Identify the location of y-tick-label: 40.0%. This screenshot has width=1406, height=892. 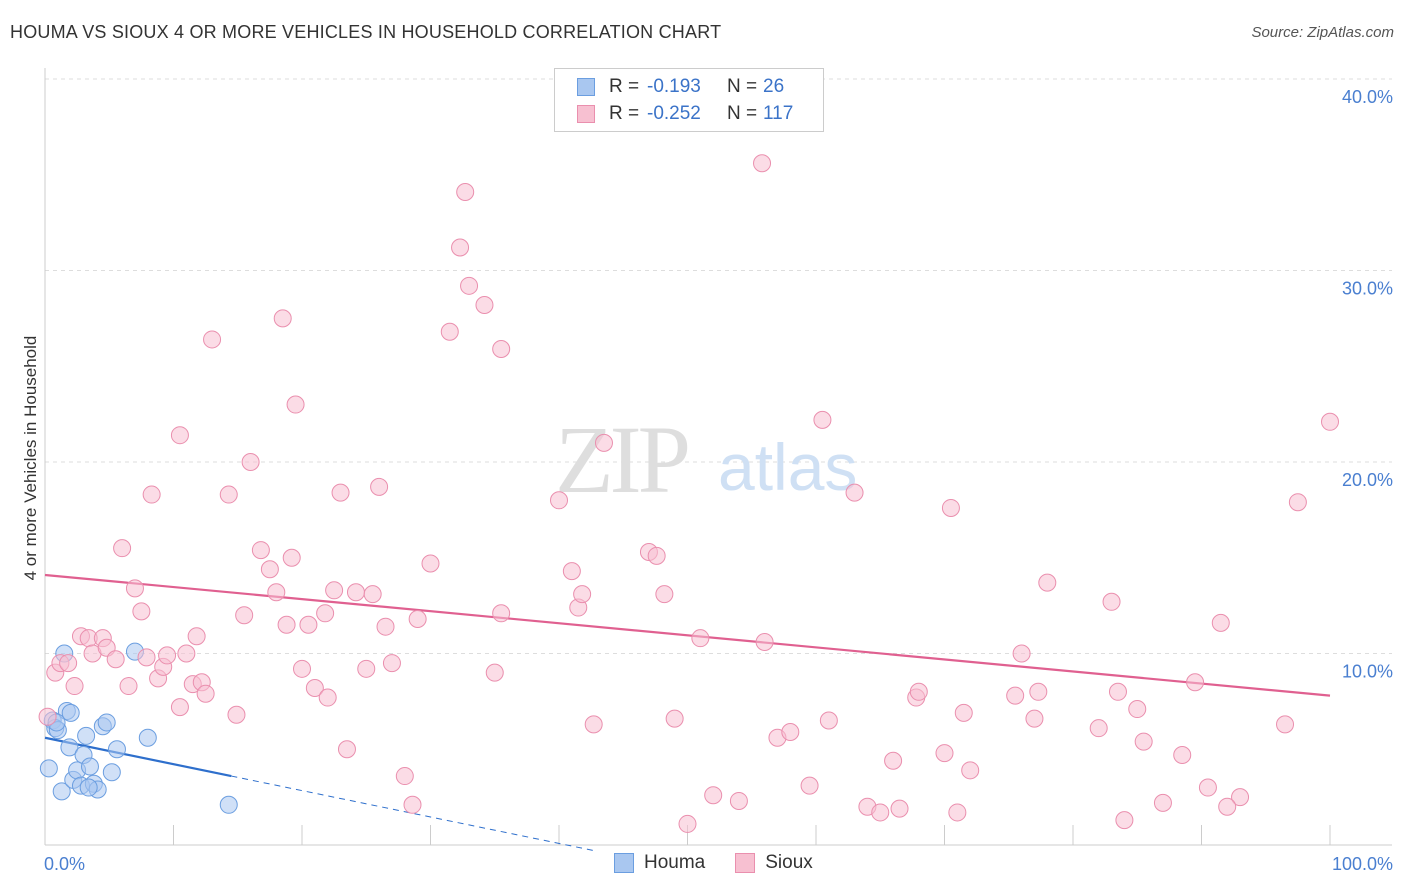
(1367, 97).